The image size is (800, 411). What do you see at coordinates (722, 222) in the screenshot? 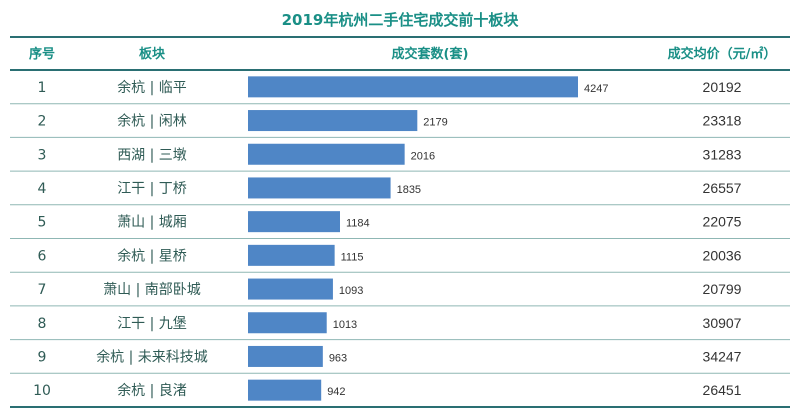
I see `avg-price-cell: 22075` at bounding box center [722, 222].